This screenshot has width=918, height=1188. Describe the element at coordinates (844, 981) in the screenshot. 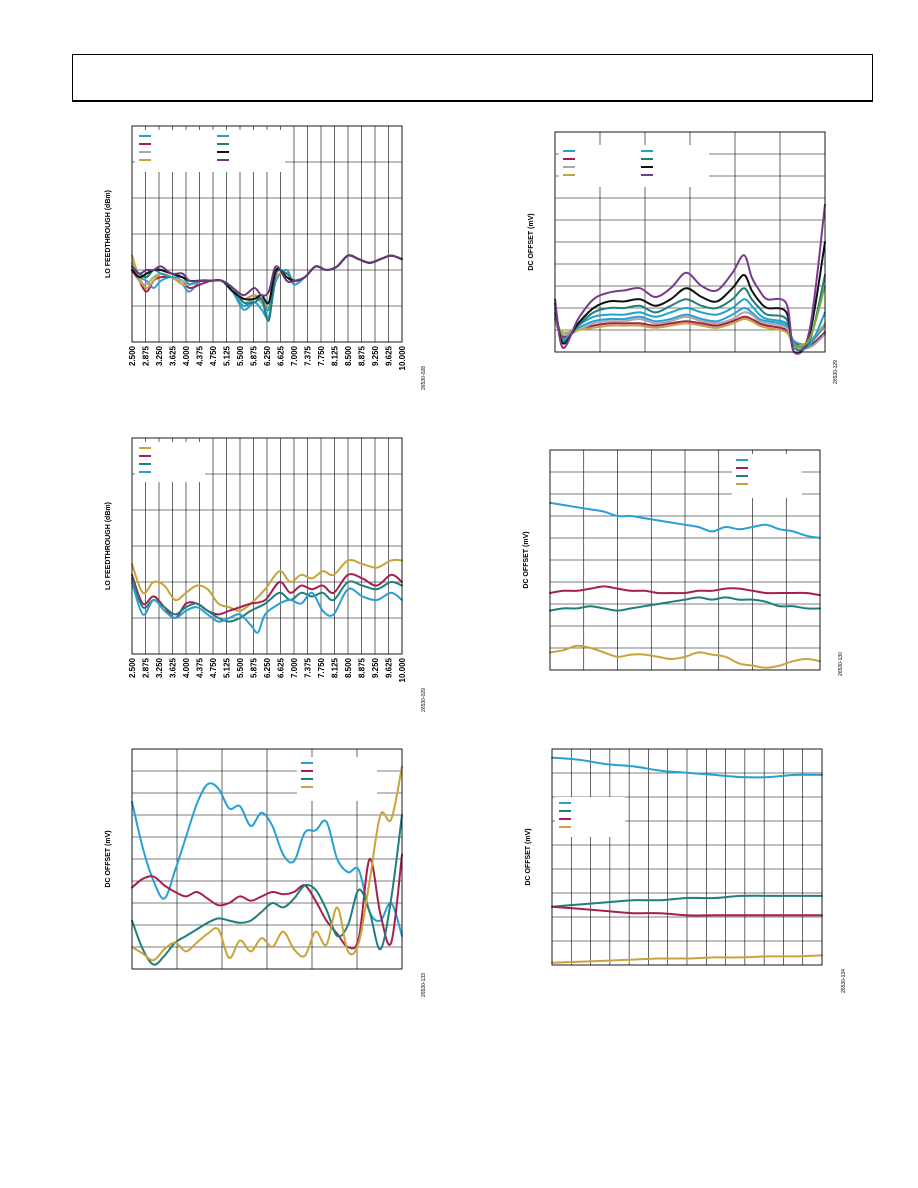

I see `figure-code: 26530-134` at that location.